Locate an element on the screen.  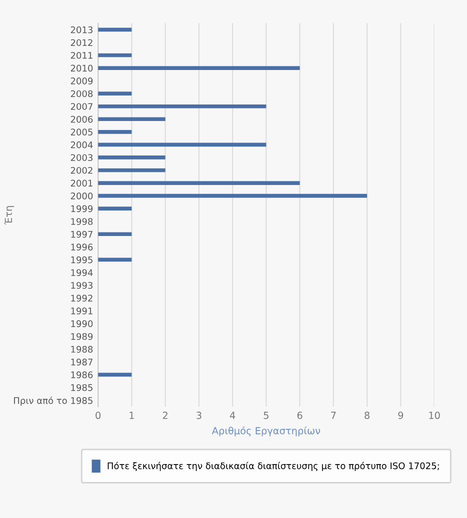
x-tick-label: 8 is located at coordinates (367, 416).